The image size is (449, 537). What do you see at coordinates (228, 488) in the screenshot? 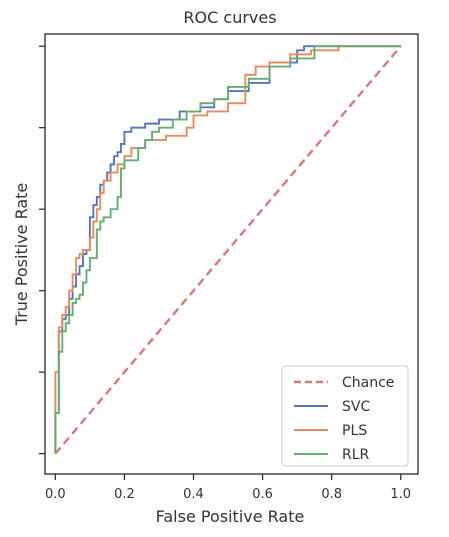
I see `x-axis-ticks: 0.0 0.2 0.4 0.6 0.8 1.0` at bounding box center [228, 488].